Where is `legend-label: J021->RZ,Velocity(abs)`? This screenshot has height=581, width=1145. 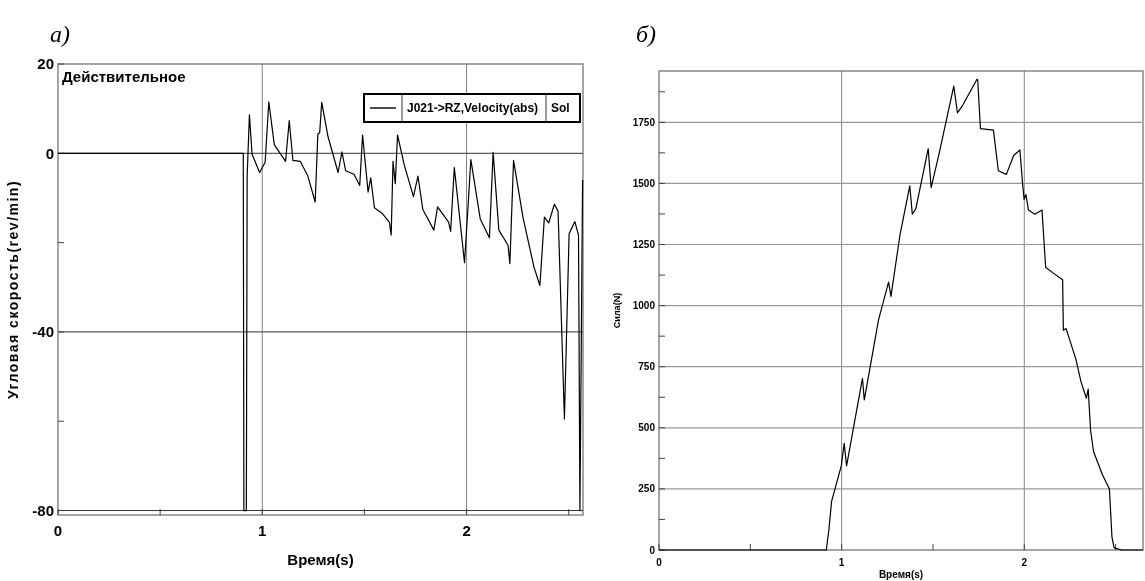 legend-label: J021->RZ,Velocity(abs) is located at coordinates (473, 108).